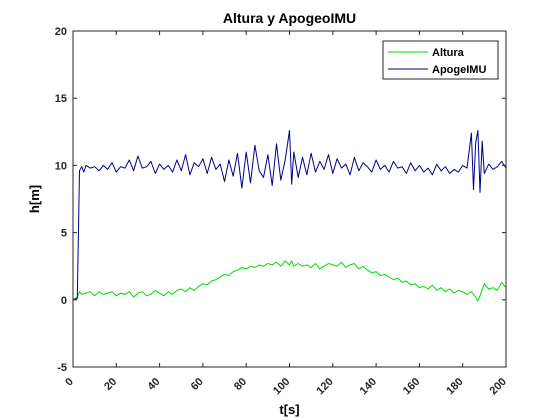  Describe the element at coordinates (69, 382) in the screenshot. I see `x-tick-label: 0` at that location.